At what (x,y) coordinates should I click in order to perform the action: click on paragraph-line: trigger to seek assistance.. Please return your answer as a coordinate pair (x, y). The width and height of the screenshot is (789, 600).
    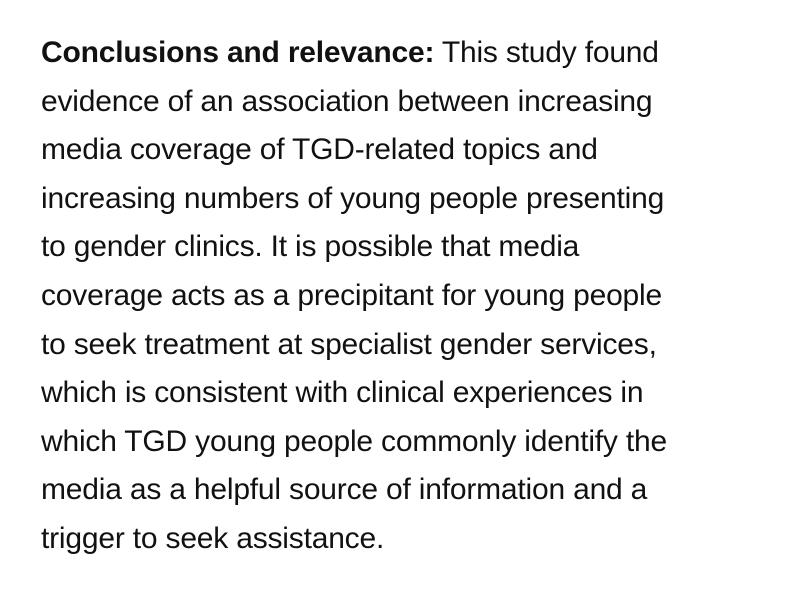
    Looking at the image, I should click on (213, 538).